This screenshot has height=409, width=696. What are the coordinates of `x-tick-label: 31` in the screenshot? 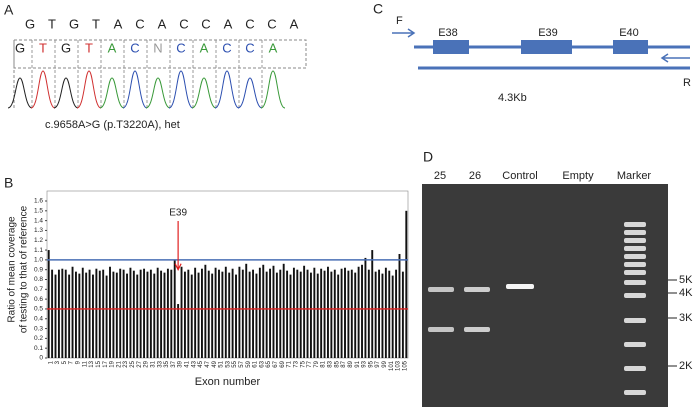 It's located at (153, 363).